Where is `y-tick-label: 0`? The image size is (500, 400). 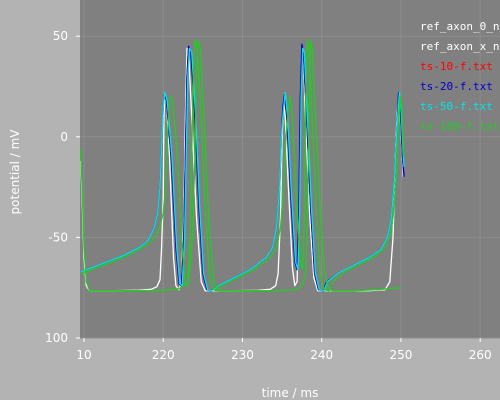 y-tick-label: 0 is located at coordinates (64, 137).